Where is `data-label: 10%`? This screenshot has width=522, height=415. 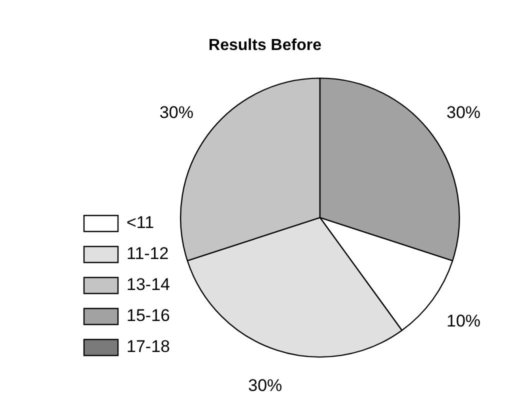
data-label: 10% is located at coordinates (463, 321).